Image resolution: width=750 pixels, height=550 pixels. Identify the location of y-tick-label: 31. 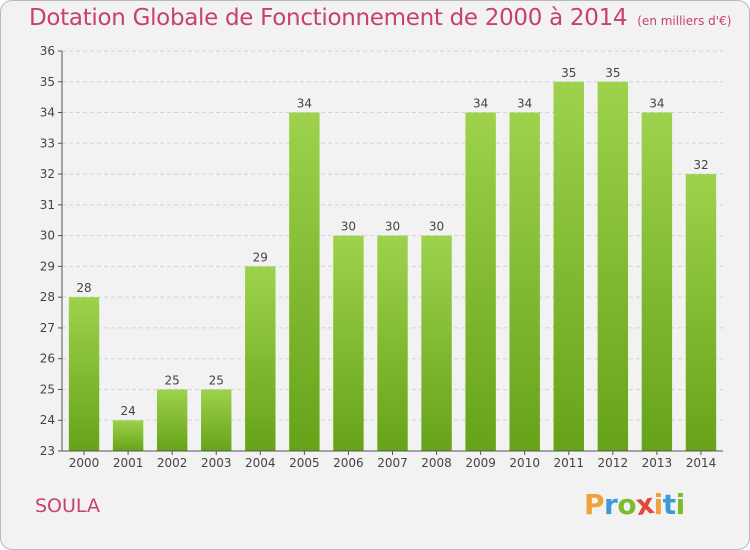
(47, 205).